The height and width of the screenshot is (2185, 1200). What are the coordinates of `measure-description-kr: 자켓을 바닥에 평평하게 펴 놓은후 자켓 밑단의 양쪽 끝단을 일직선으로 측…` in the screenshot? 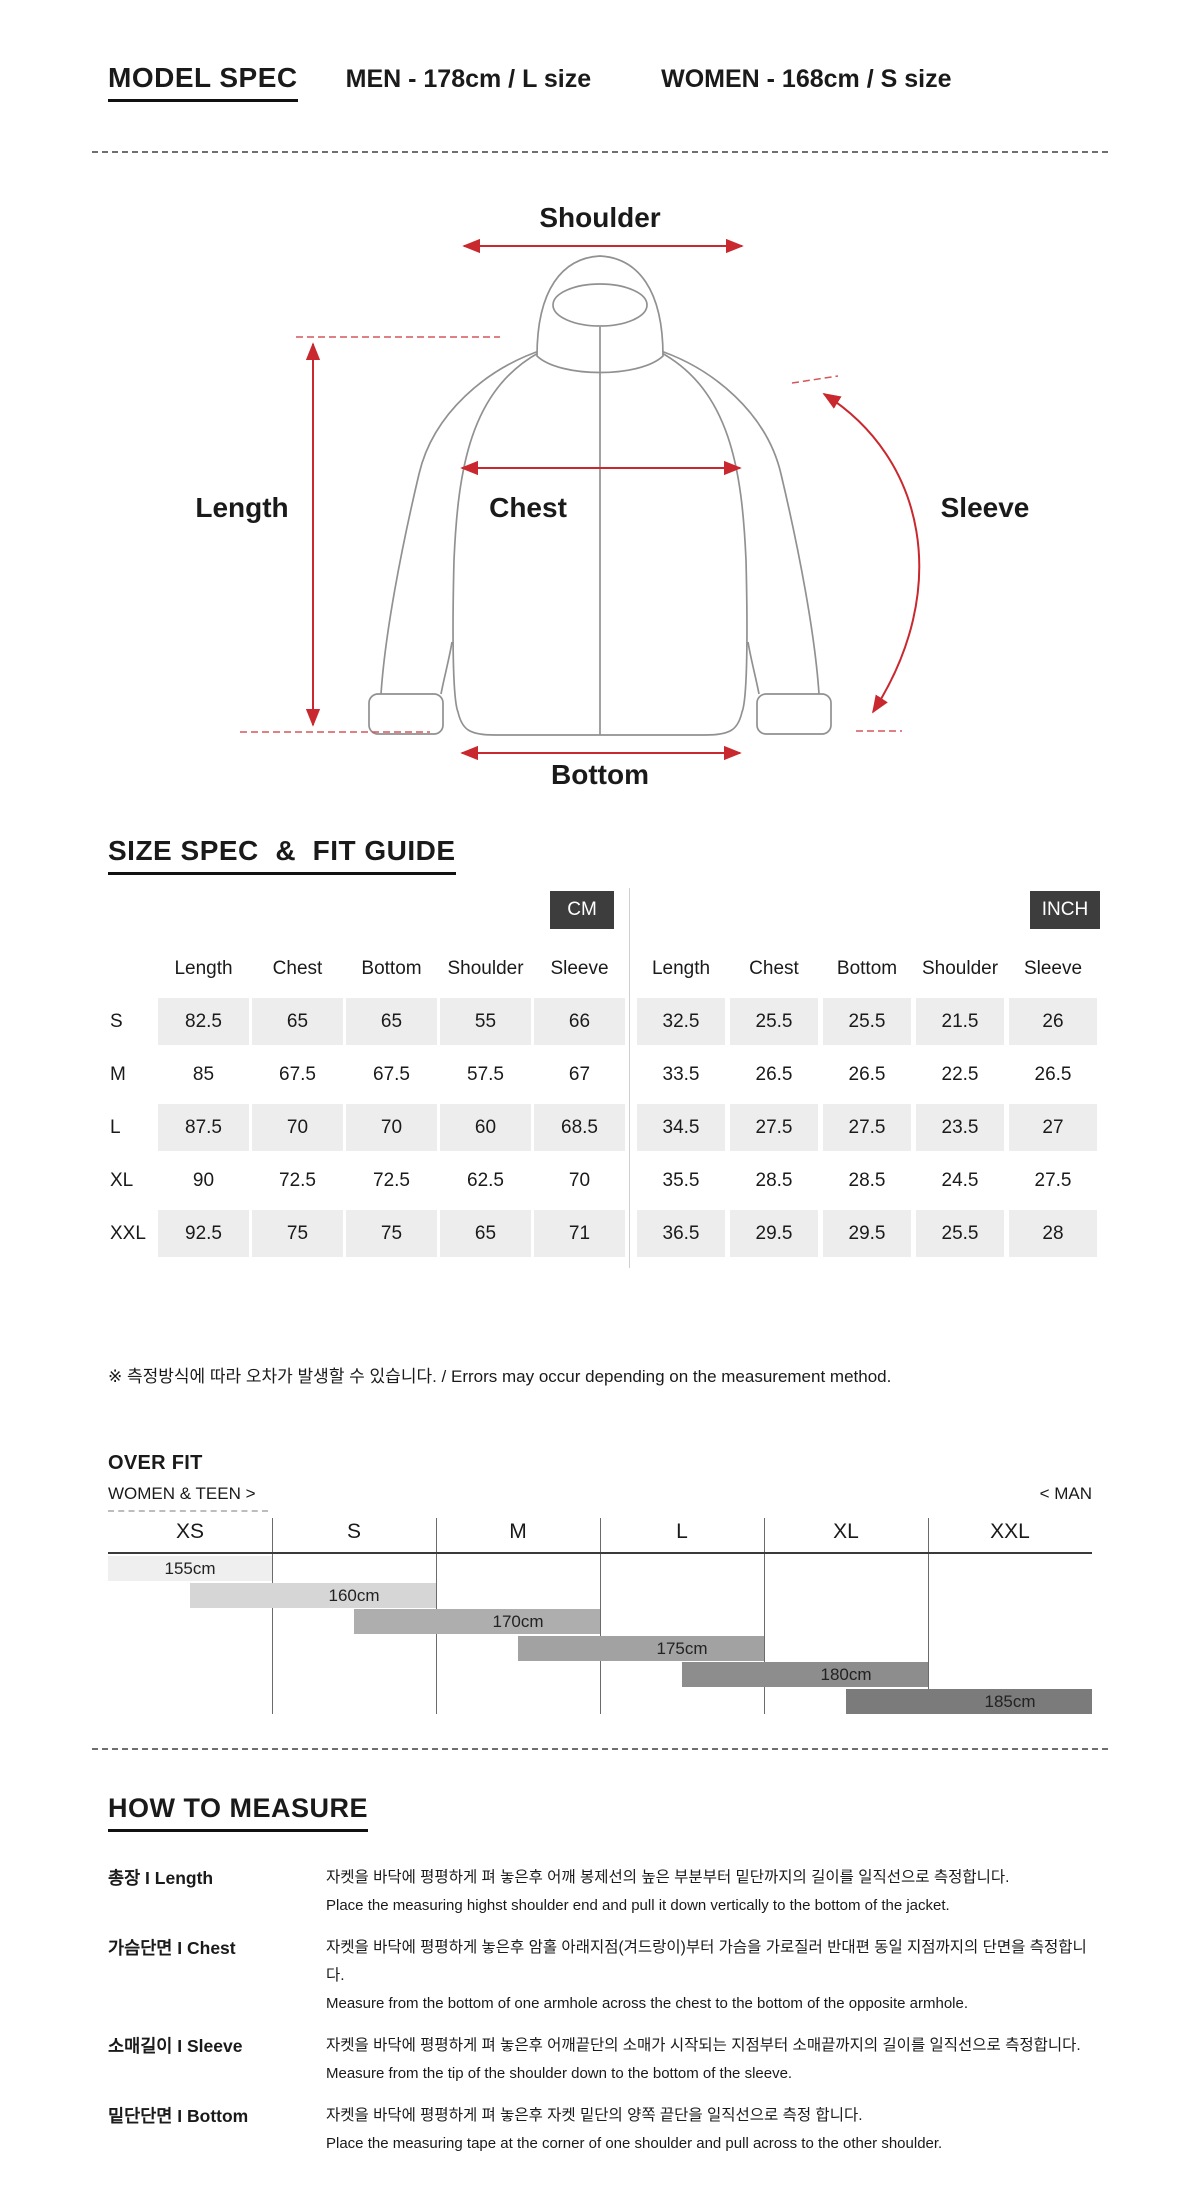 It's located at (594, 2115).